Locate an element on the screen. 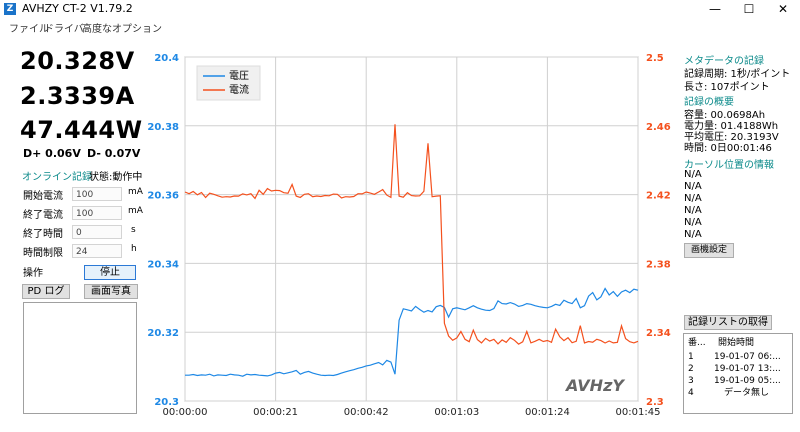  summary-energy: 電力量: 01.4188Wh is located at coordinates (731, 126).